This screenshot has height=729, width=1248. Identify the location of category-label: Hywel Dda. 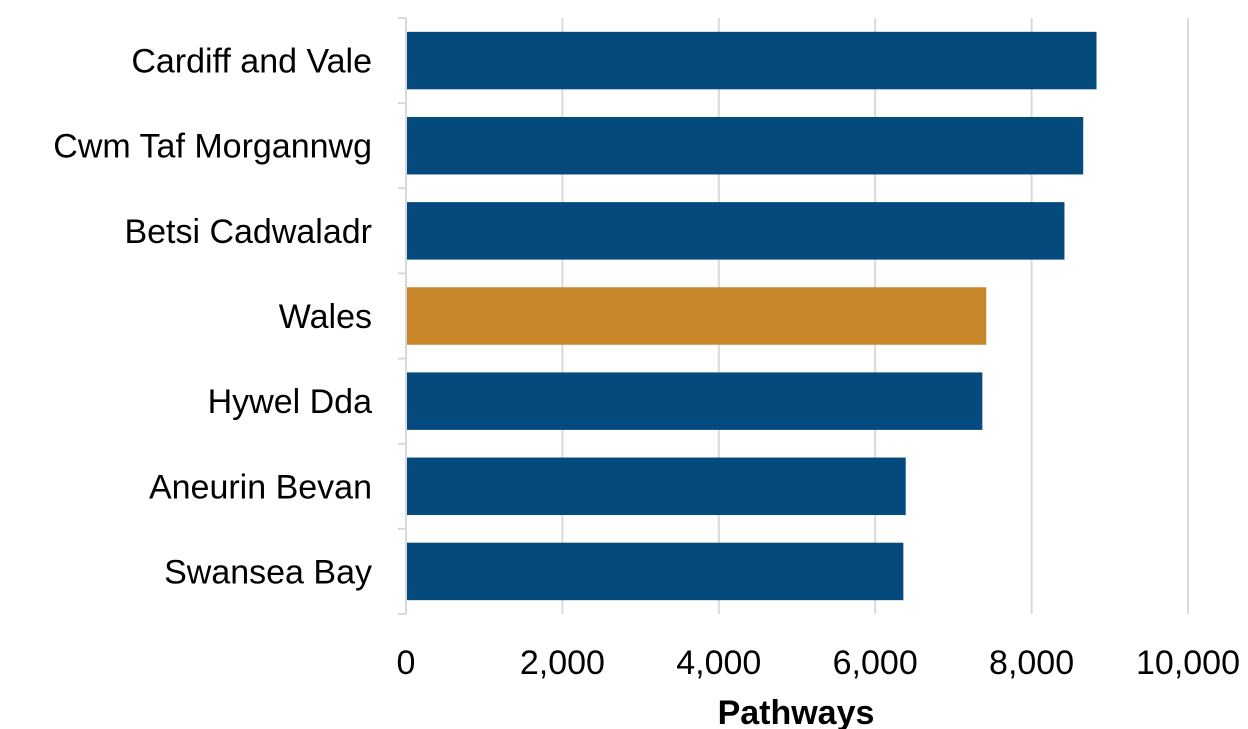
(290, 402).